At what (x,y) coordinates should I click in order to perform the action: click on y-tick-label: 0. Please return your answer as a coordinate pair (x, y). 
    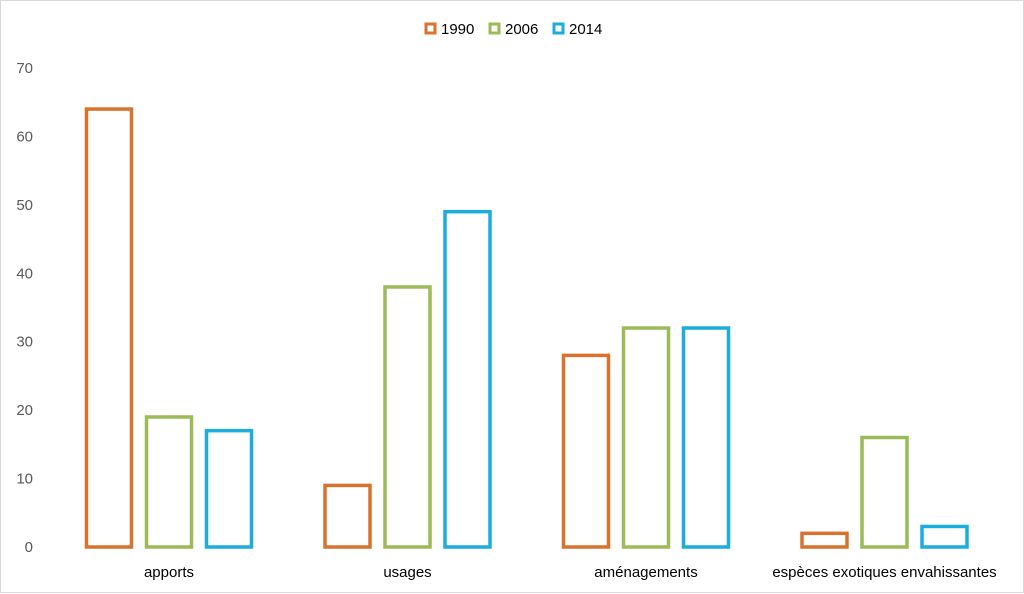
    Looking at the image, I should click on (29, 547).